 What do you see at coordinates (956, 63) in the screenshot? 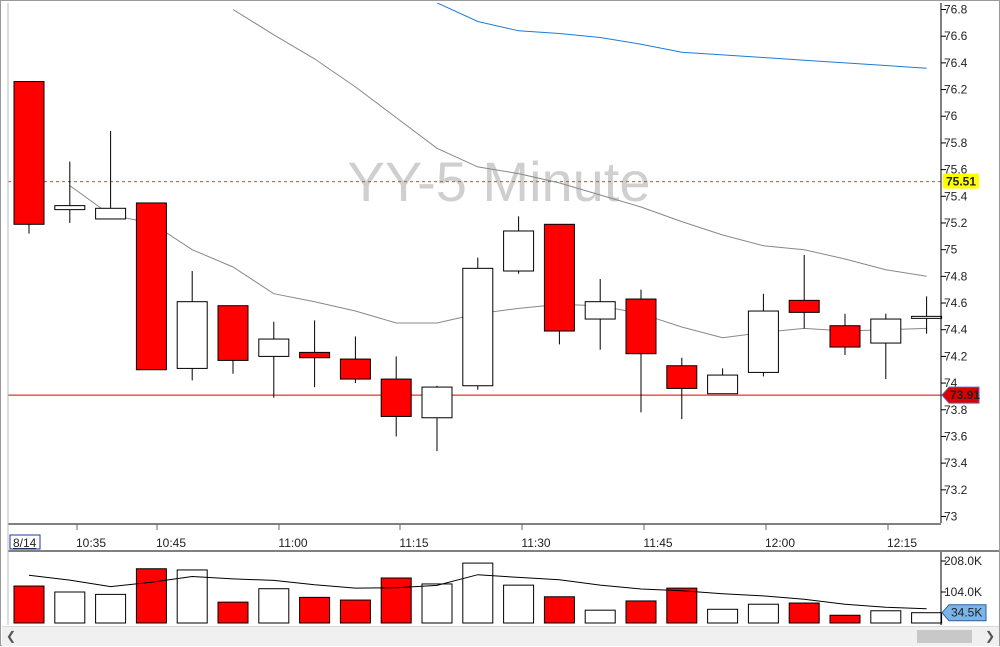
I see `y-tick-label: 76.4` at bounding box center [956, 63].